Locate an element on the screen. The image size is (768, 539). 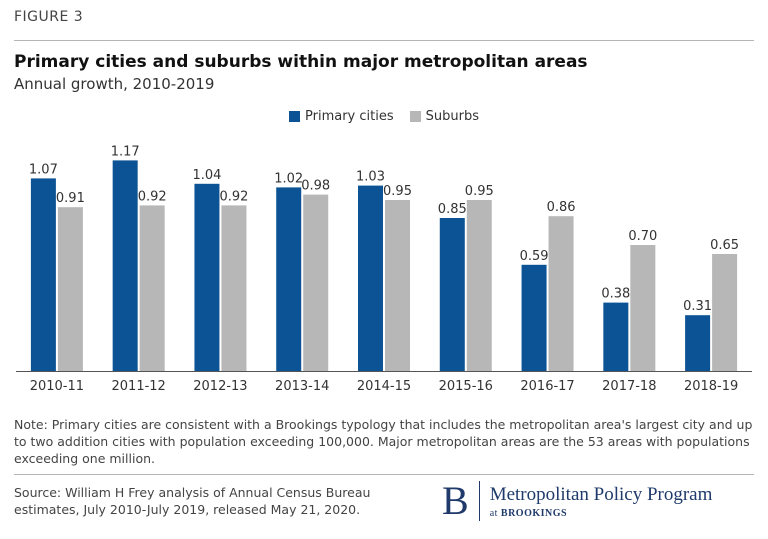
legend-item-primary-cities: Primary cities is located at coordinates (341, 116).